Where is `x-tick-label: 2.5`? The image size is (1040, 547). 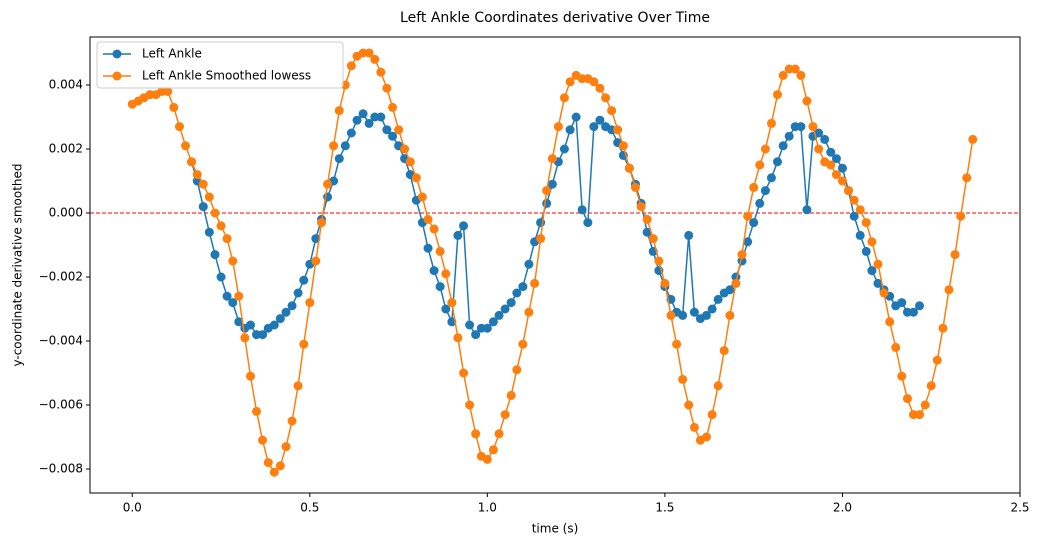 x-tick-label: 2.5 is located at coordinates (1019, 508).